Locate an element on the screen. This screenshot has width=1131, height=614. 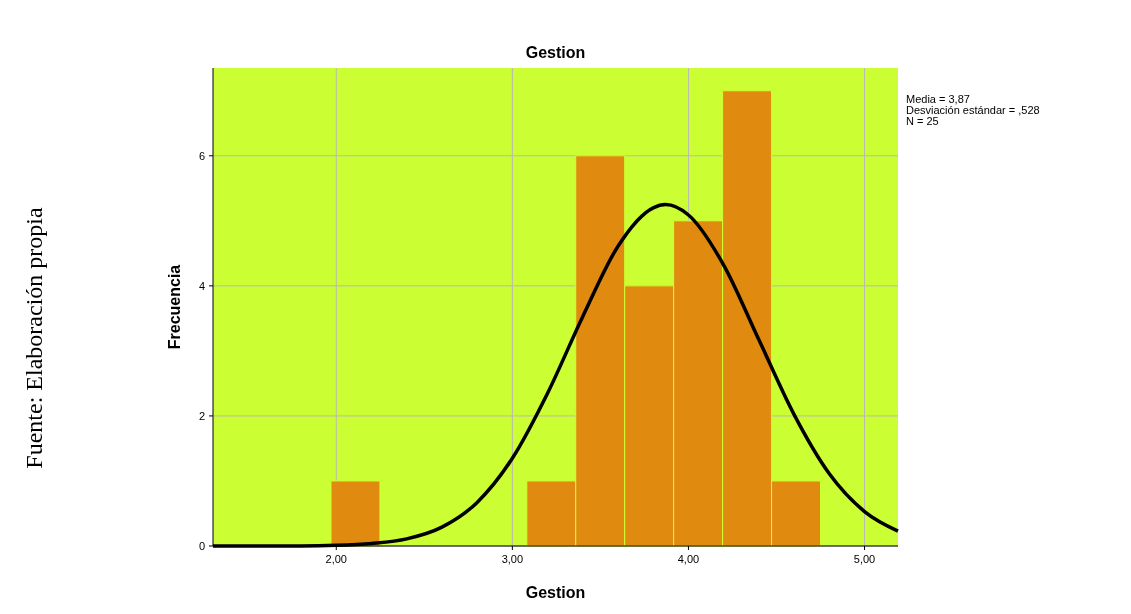
x-axis-title: Gestion is located at coordinates (555, 592).